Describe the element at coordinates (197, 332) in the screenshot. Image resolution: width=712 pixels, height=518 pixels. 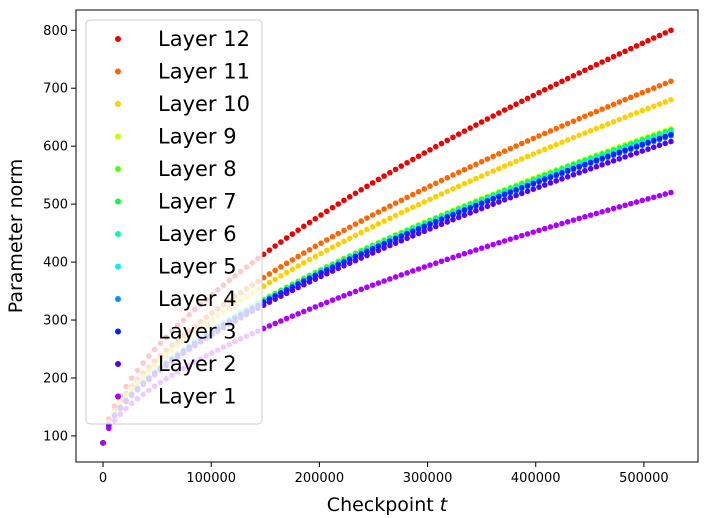
I see `legend-label-10: Layer 3` at that location.